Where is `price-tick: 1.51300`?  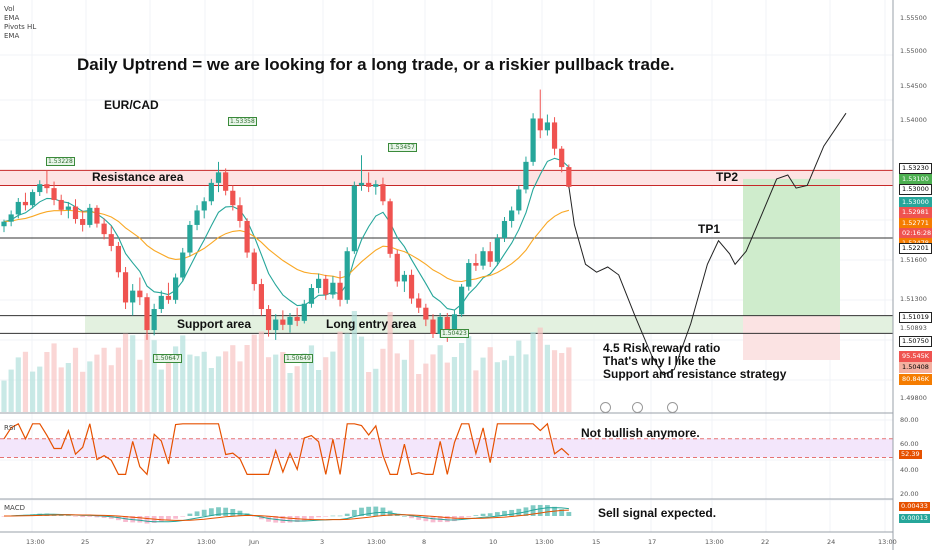 price-tick: 1.51300 is located at coordinates (913, 299).